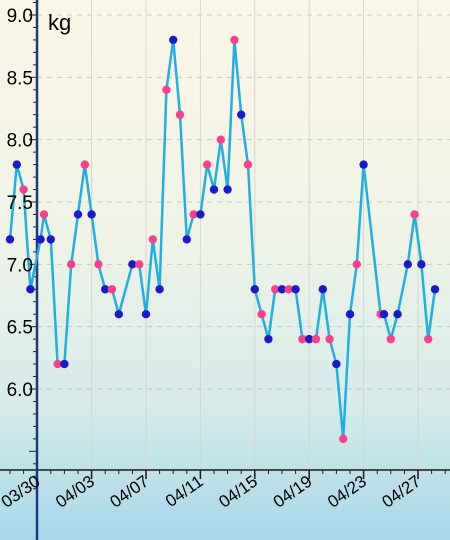 Image resolution: width=450 pixels, height=540 pixels. Describe the element at coordinates (130, 492) in the screenshot. I see `x-tick-label: 04/07` at that location.